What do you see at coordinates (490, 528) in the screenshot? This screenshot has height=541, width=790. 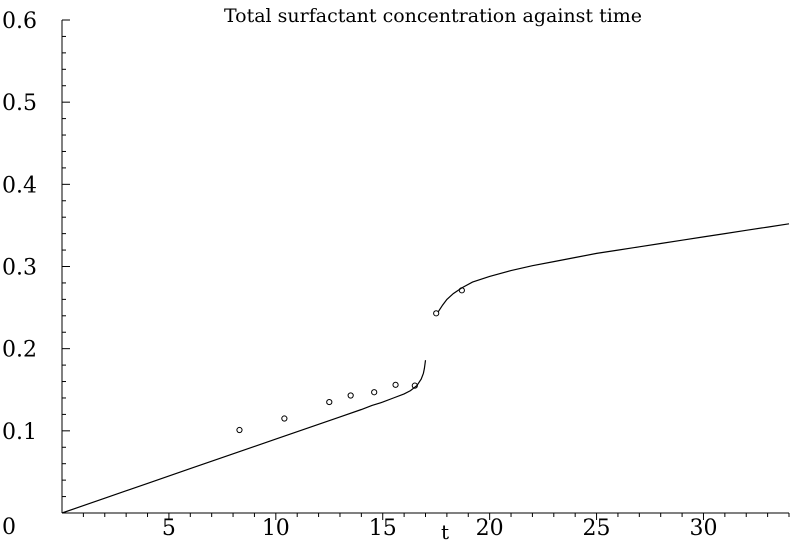 I see `x-tick-label: 20` at bounding box center [490, 528].